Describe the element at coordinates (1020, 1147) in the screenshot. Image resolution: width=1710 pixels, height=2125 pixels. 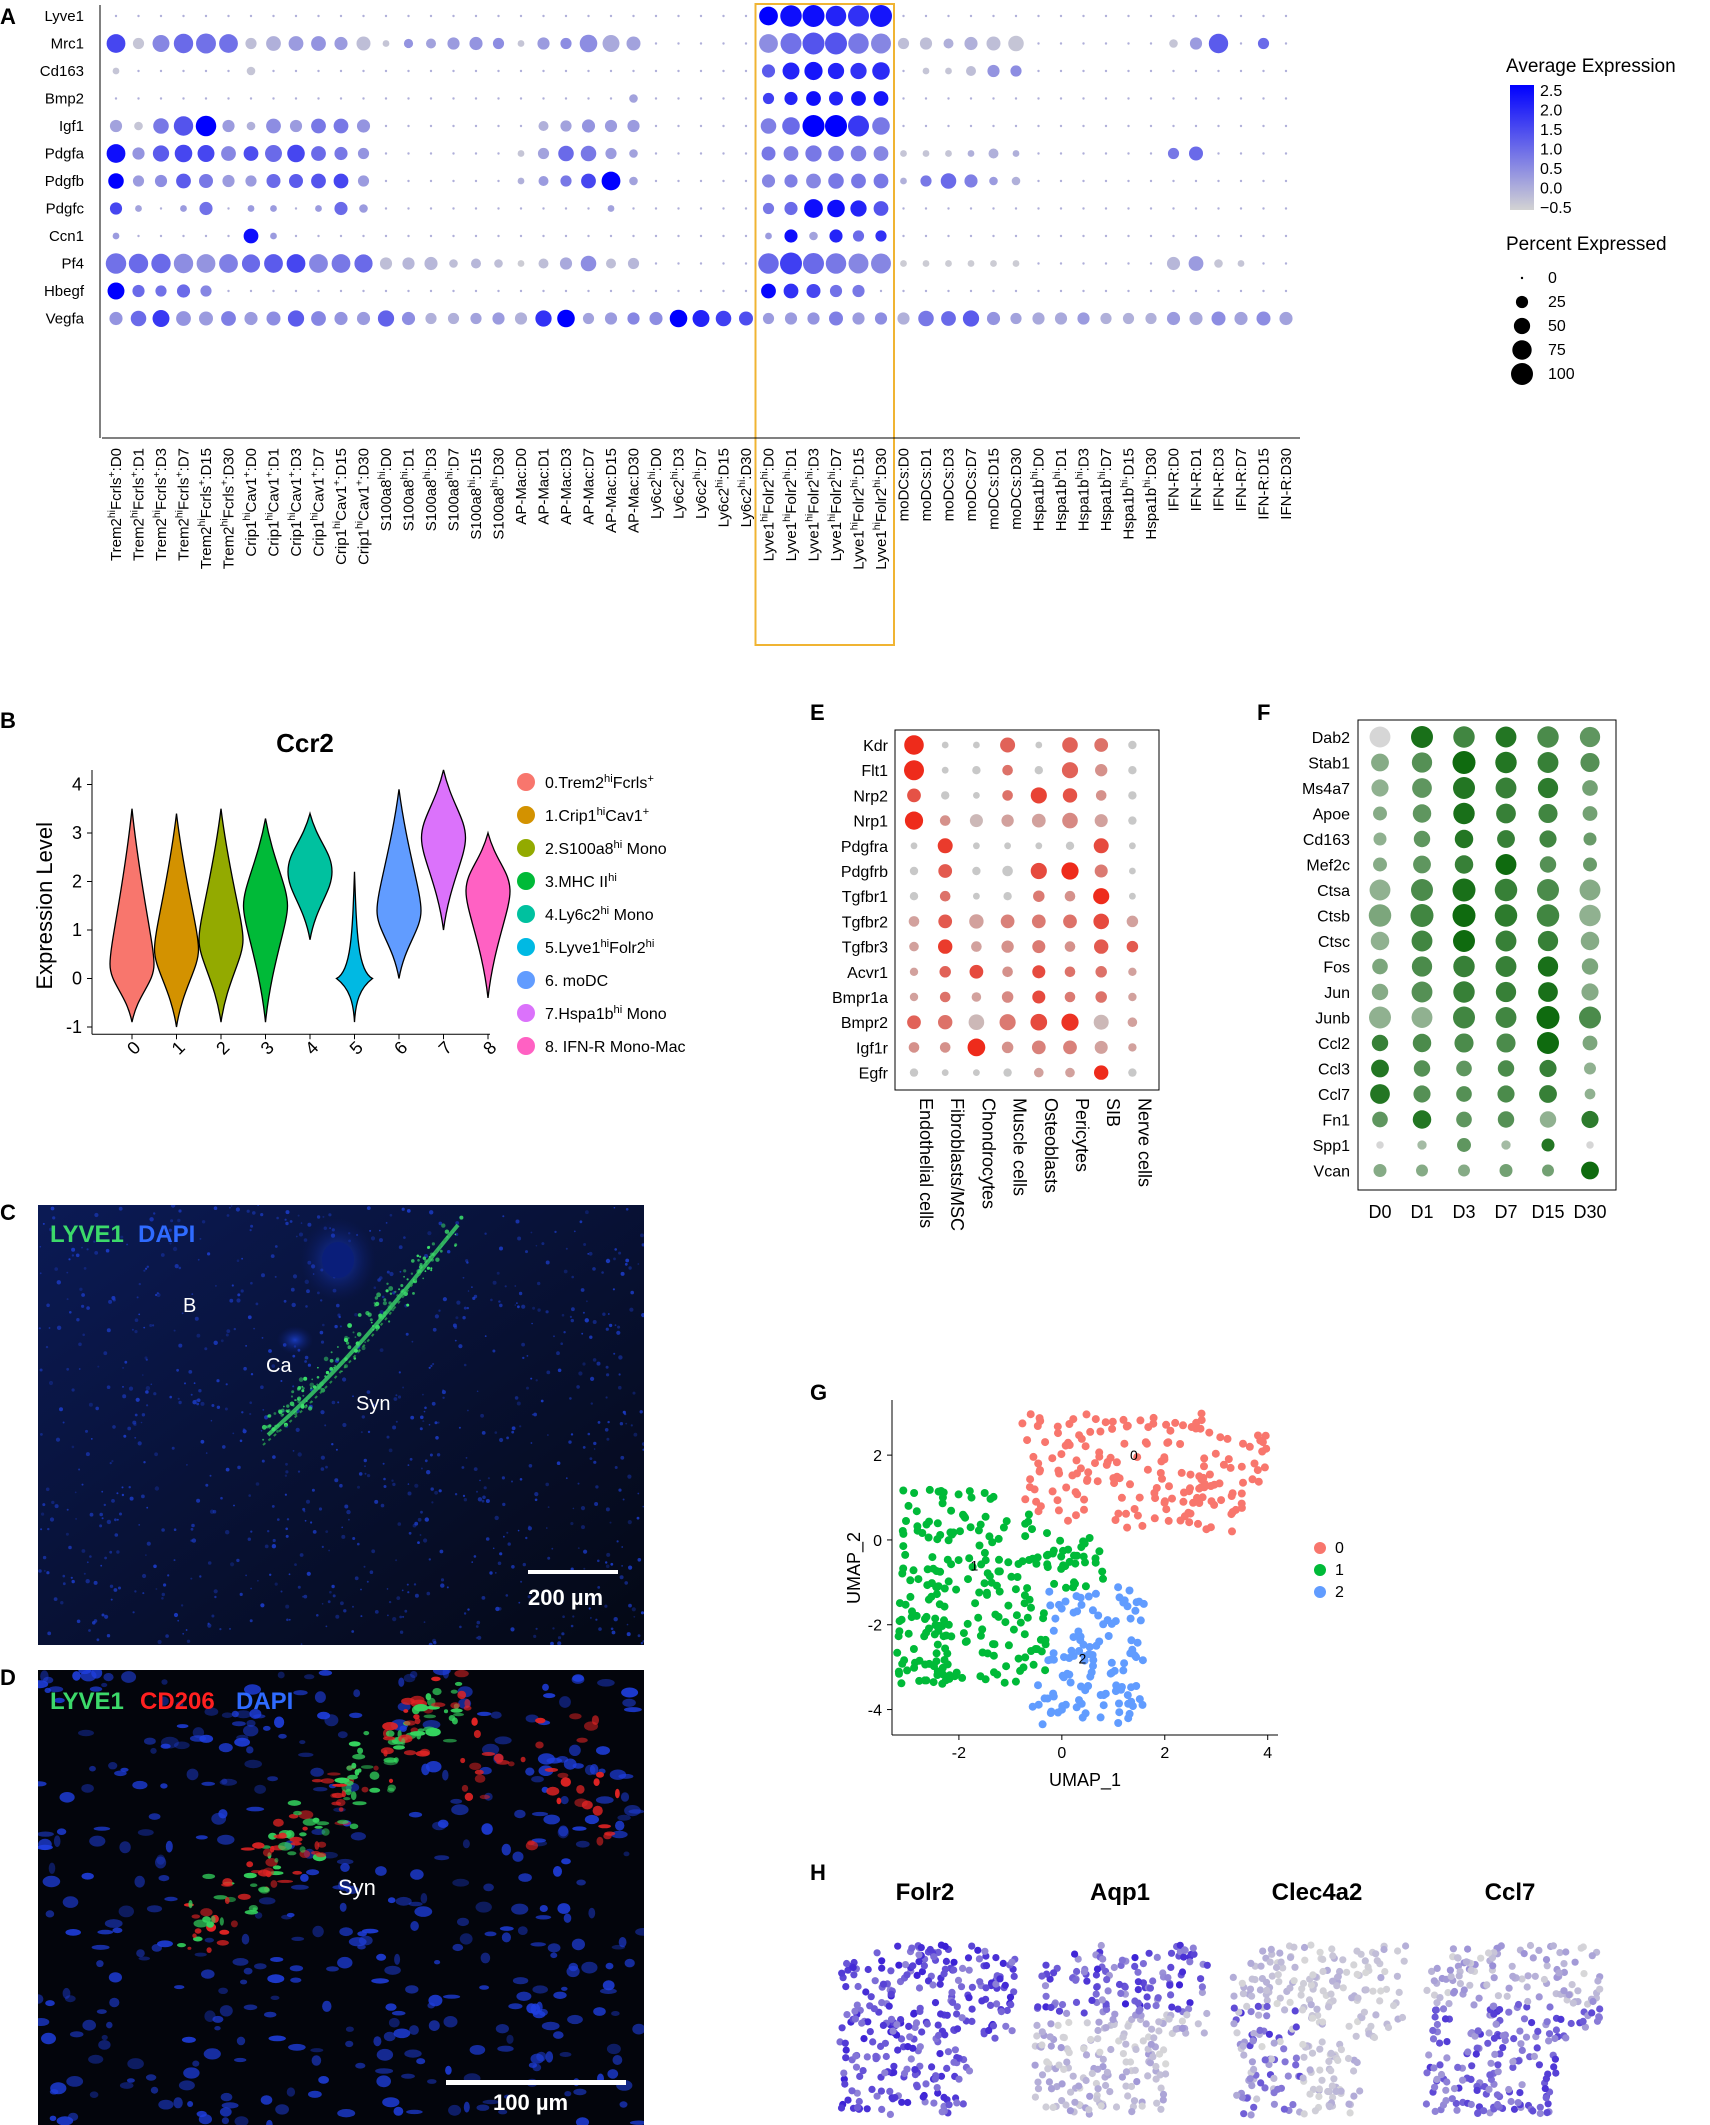
I see `cell-type-label: Muscle cells` at that location.